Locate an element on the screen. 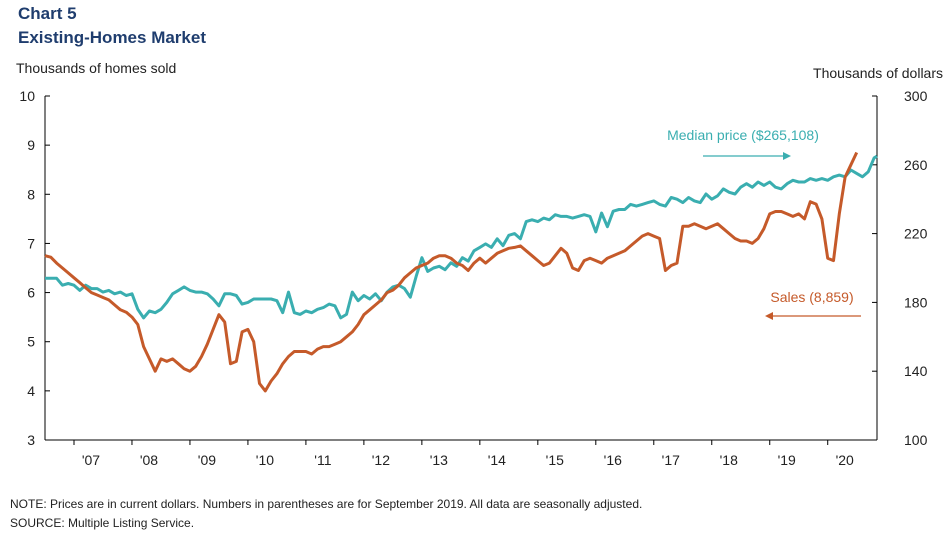 This screenshot has height=541, width=949. chart-title: Existing-Homes Market is located at coordinates (112, 37).